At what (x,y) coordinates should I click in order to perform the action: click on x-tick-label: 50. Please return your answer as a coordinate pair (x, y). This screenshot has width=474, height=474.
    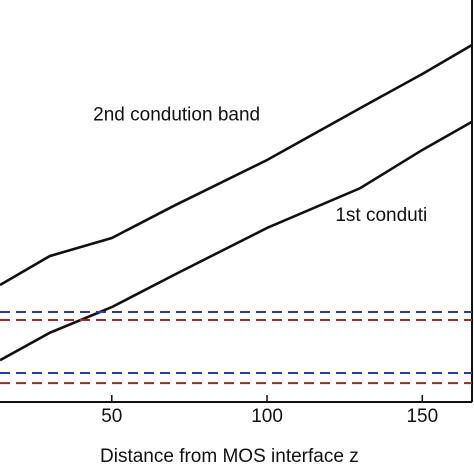
    Looking at the image, I should click on (111, 416).